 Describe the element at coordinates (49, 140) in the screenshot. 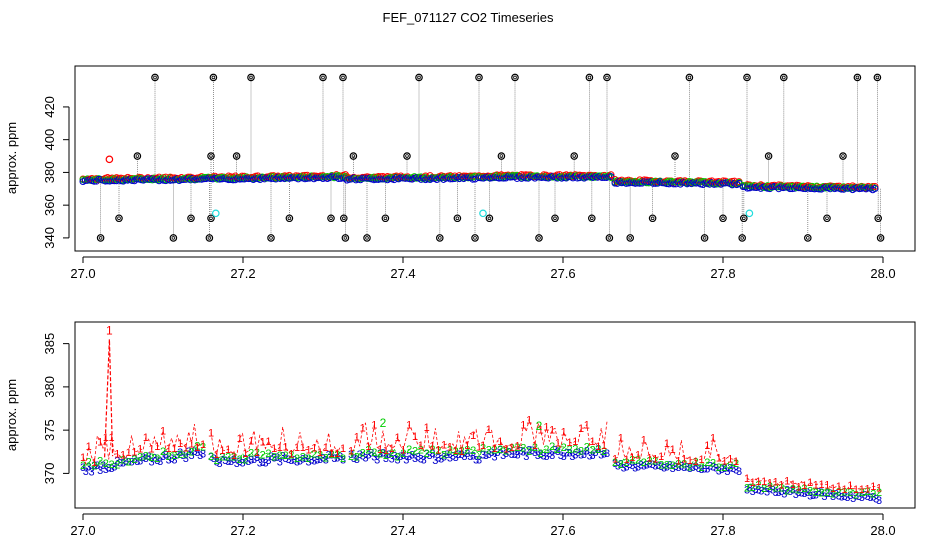

I see `y-tick-label: 400` at that location.